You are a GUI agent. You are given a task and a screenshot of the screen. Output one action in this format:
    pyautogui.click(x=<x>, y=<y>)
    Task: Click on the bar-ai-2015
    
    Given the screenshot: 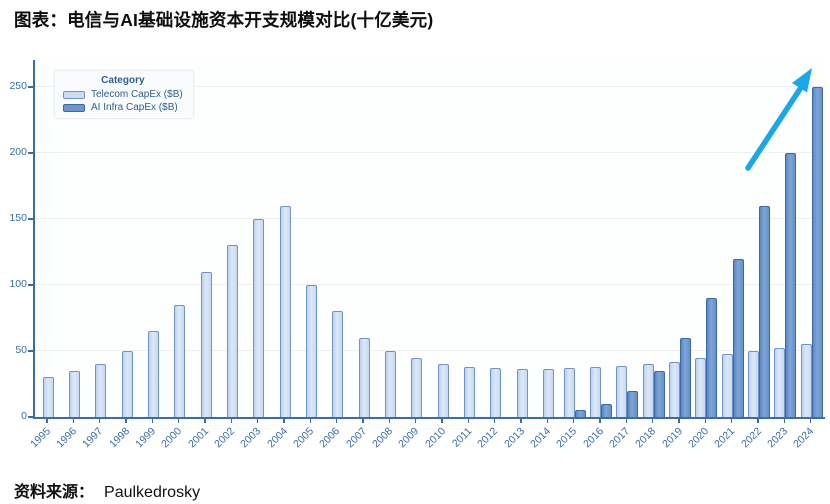 What is the action you would take?
    pyautogui.click(x=580, y=413)
    